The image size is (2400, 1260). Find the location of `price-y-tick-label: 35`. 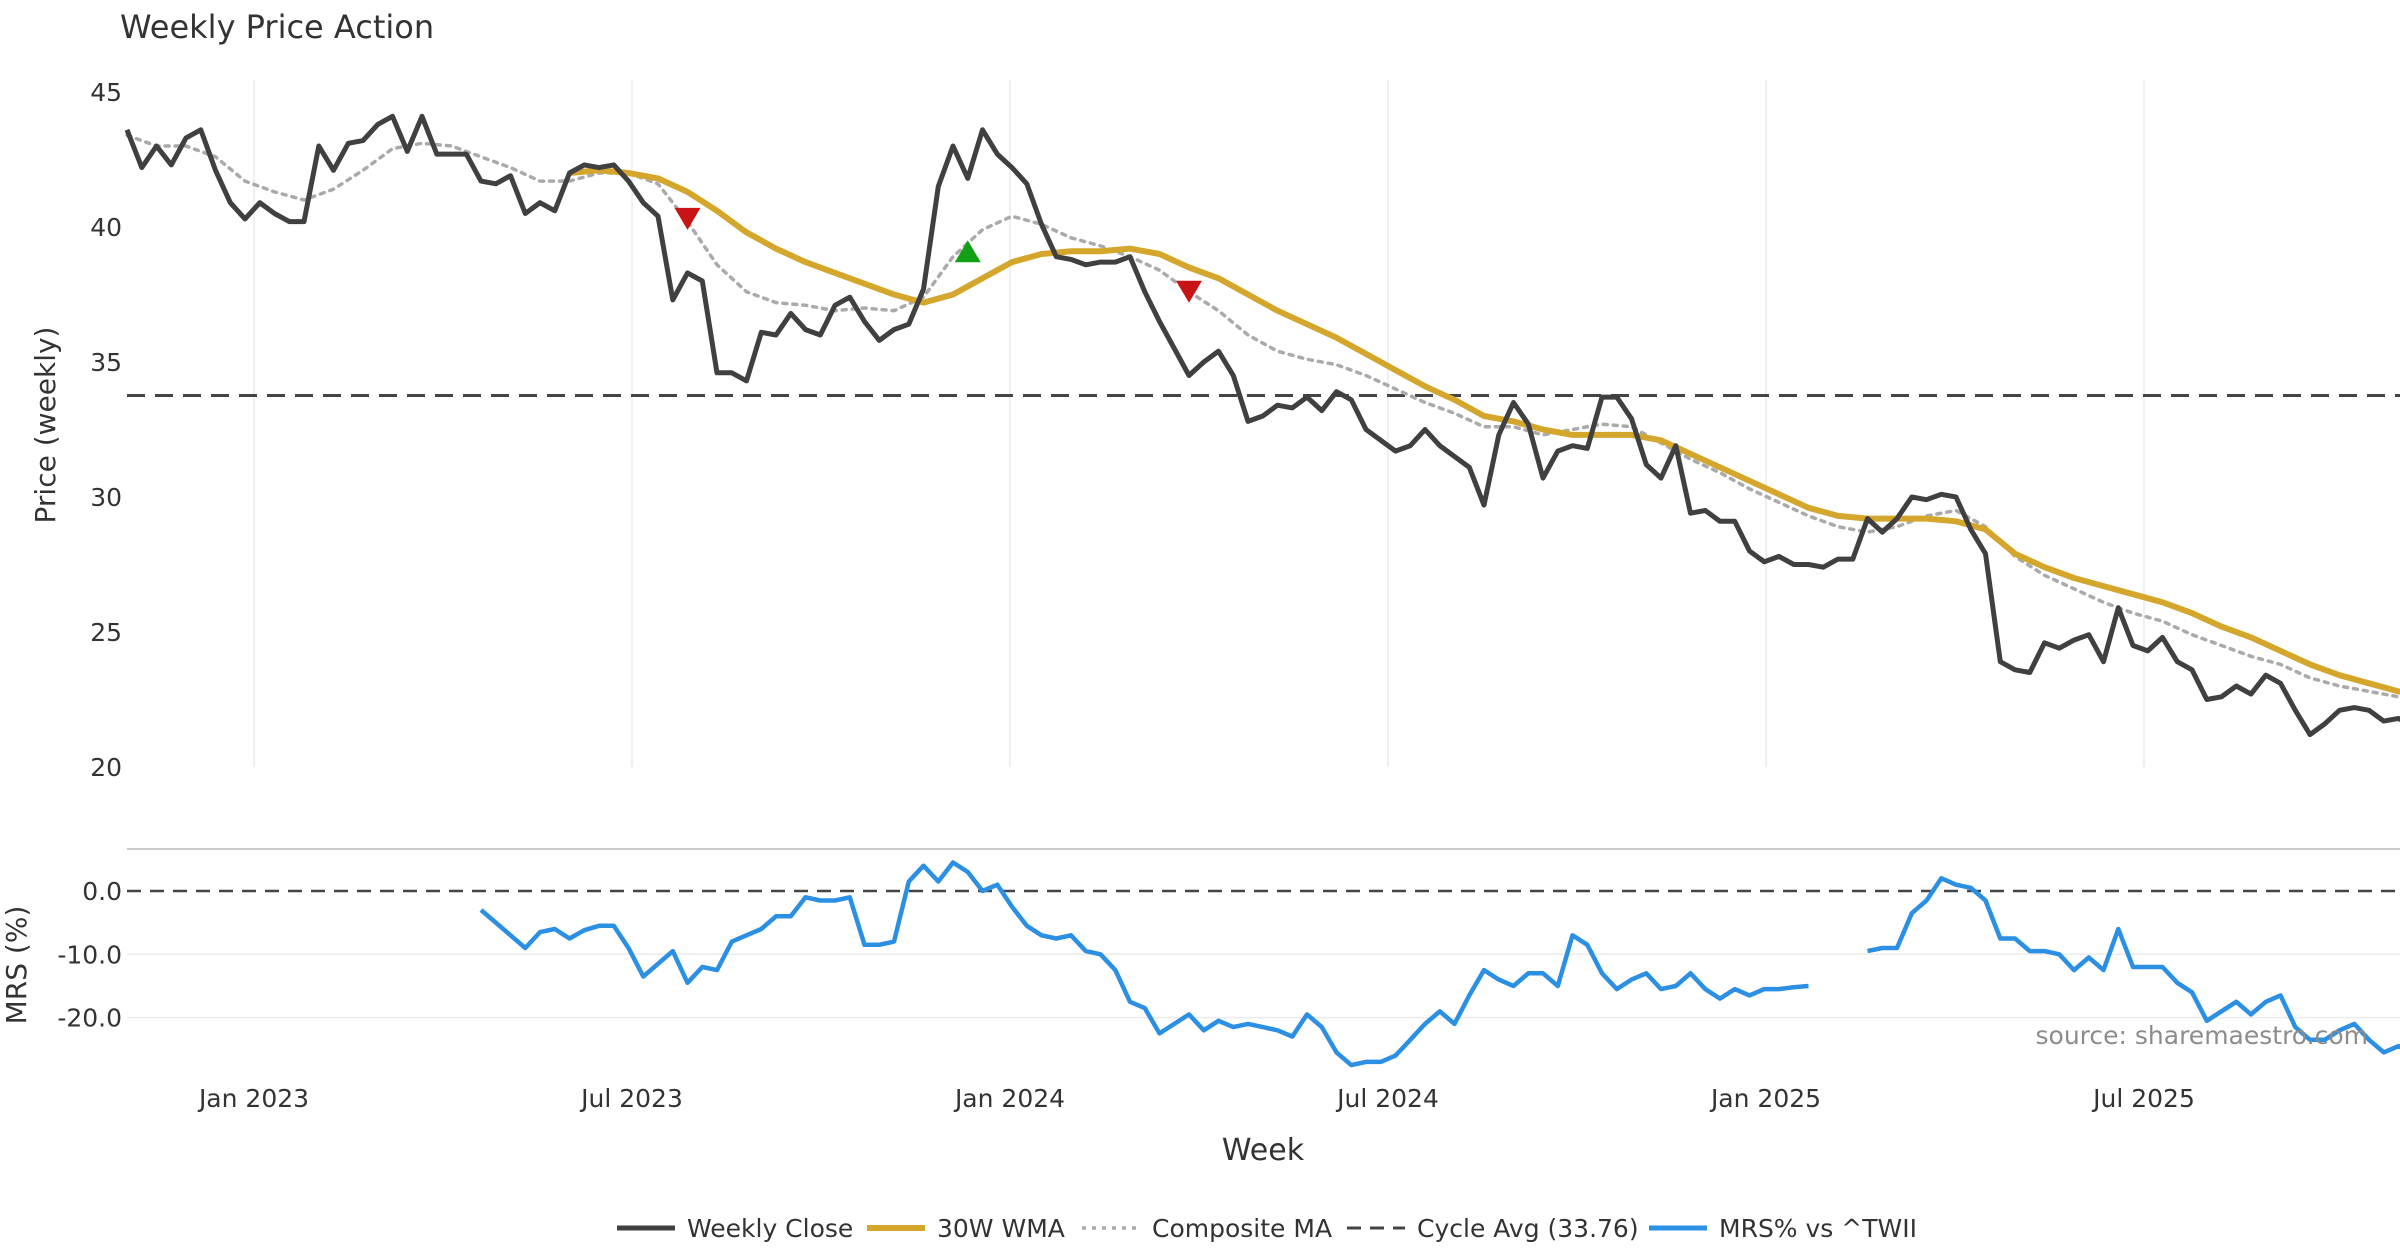

price-y-tick-label: 35 is located at coordinates (106, 362).